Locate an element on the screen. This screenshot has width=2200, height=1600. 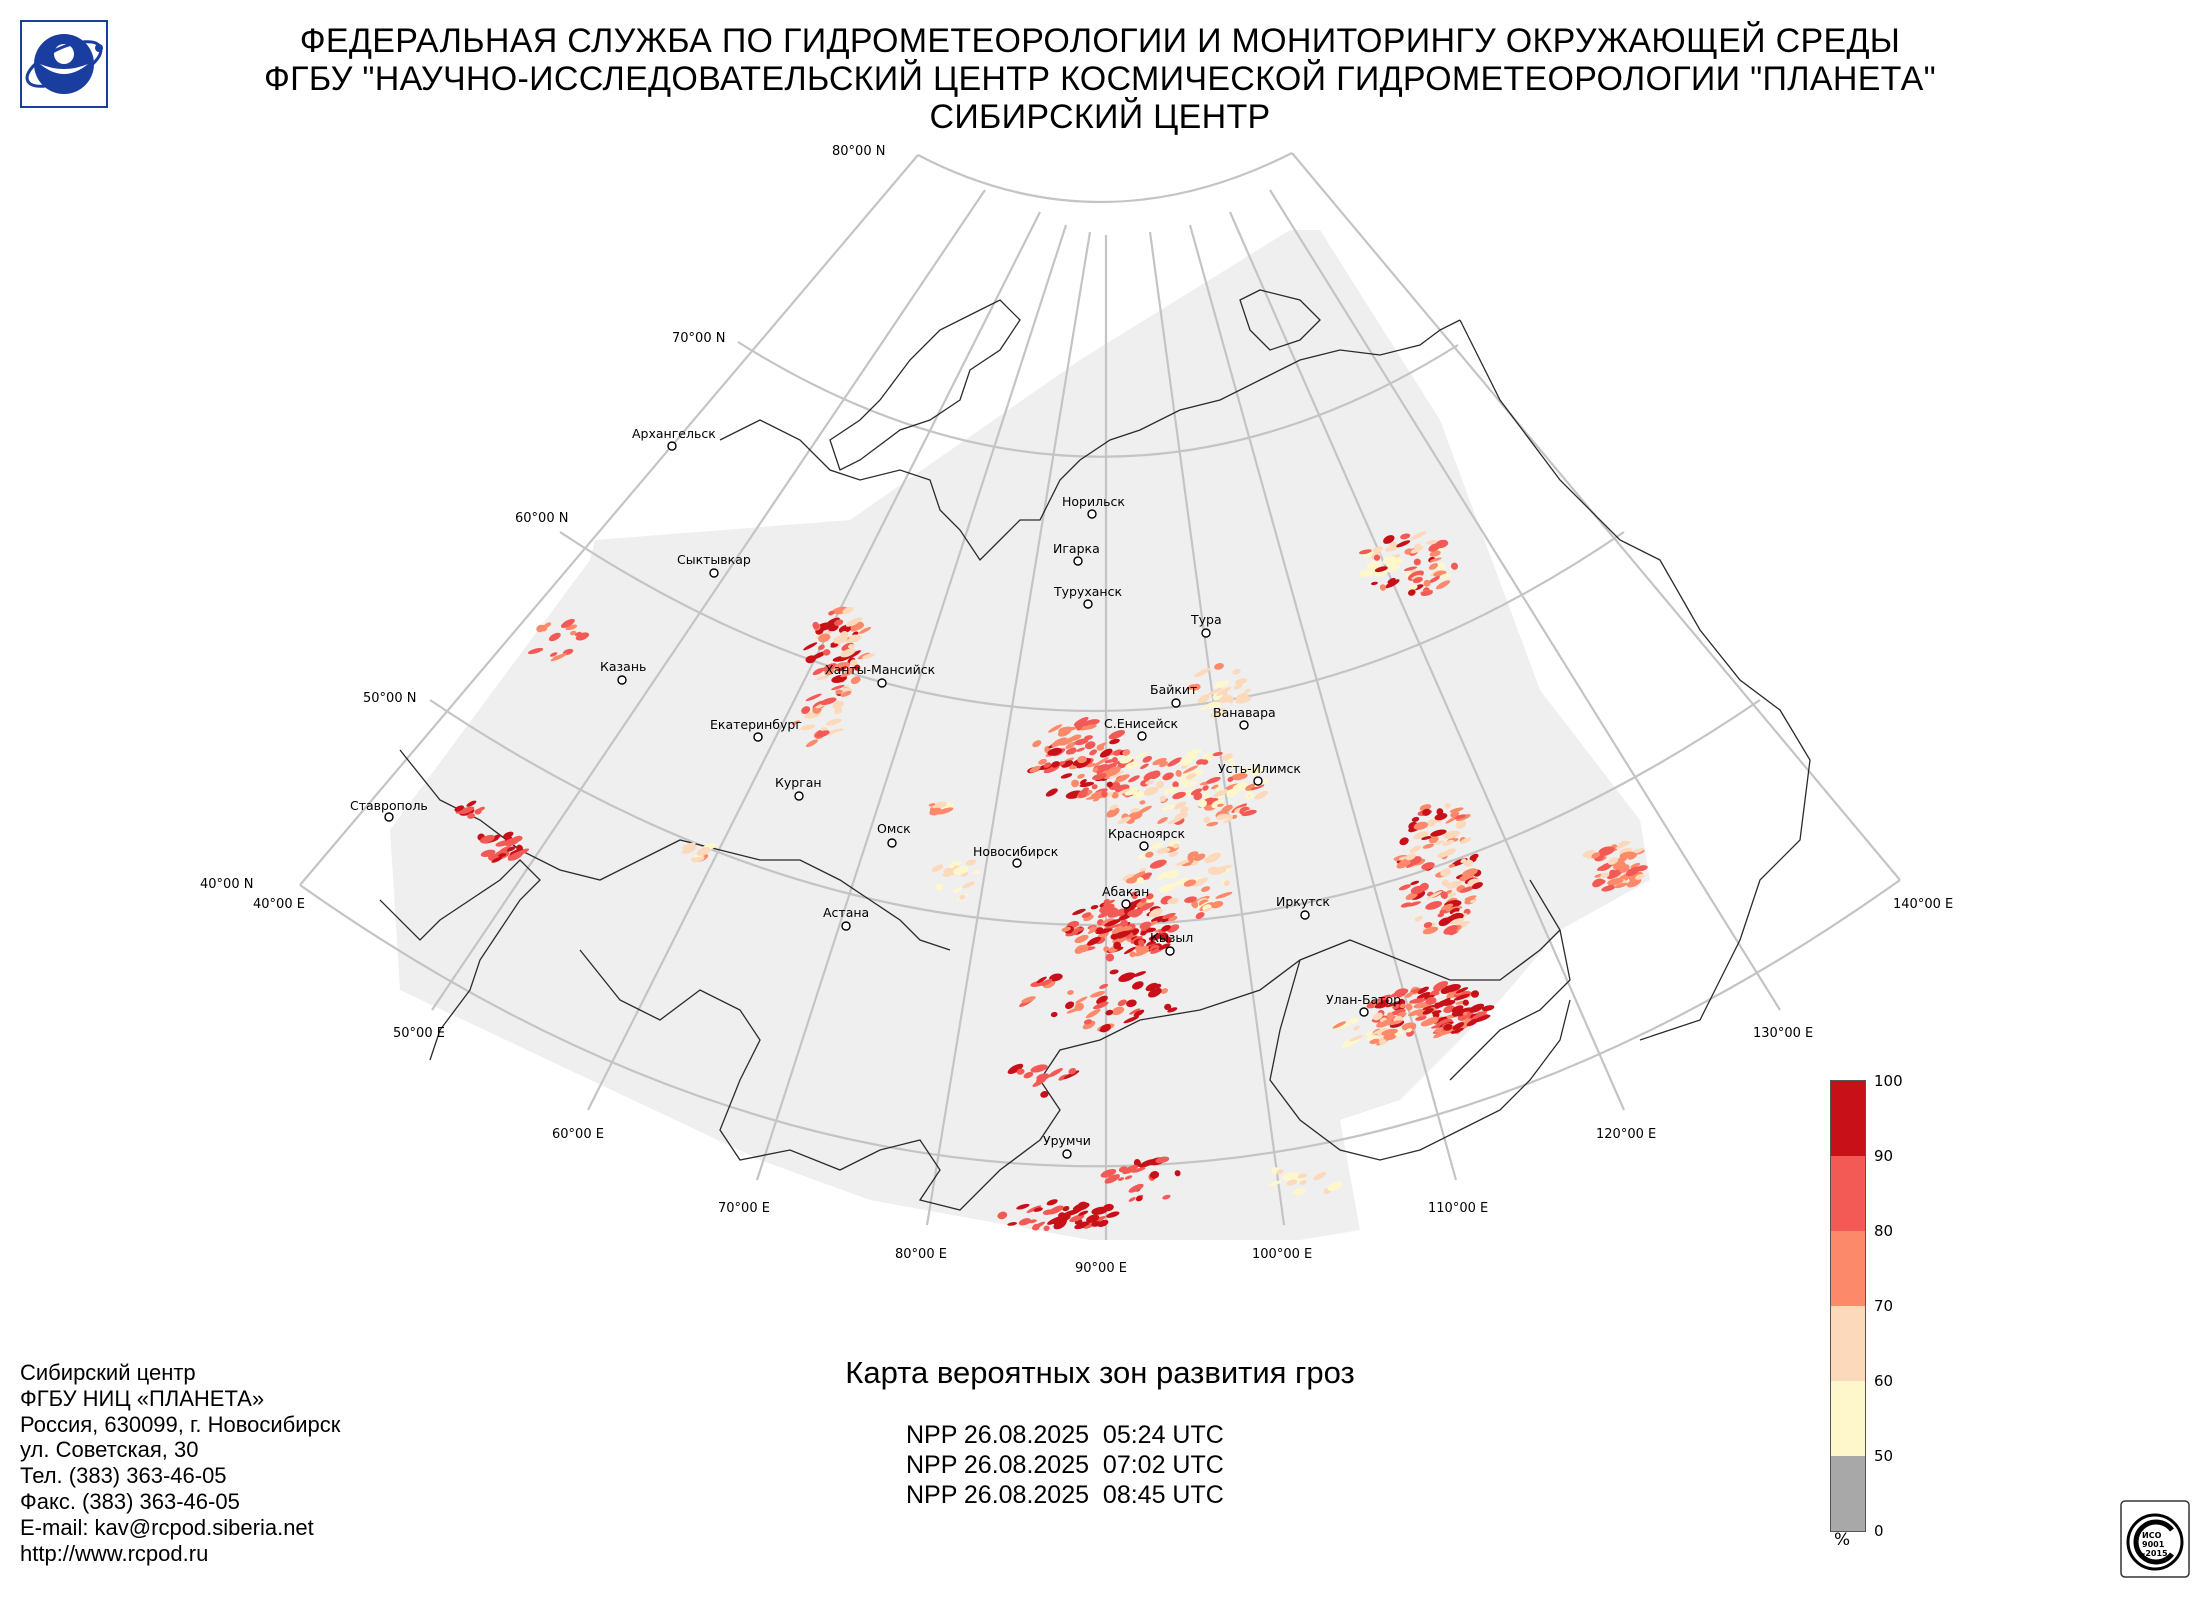
svg-text: Ставрополь is located at coordinates (389, 805).